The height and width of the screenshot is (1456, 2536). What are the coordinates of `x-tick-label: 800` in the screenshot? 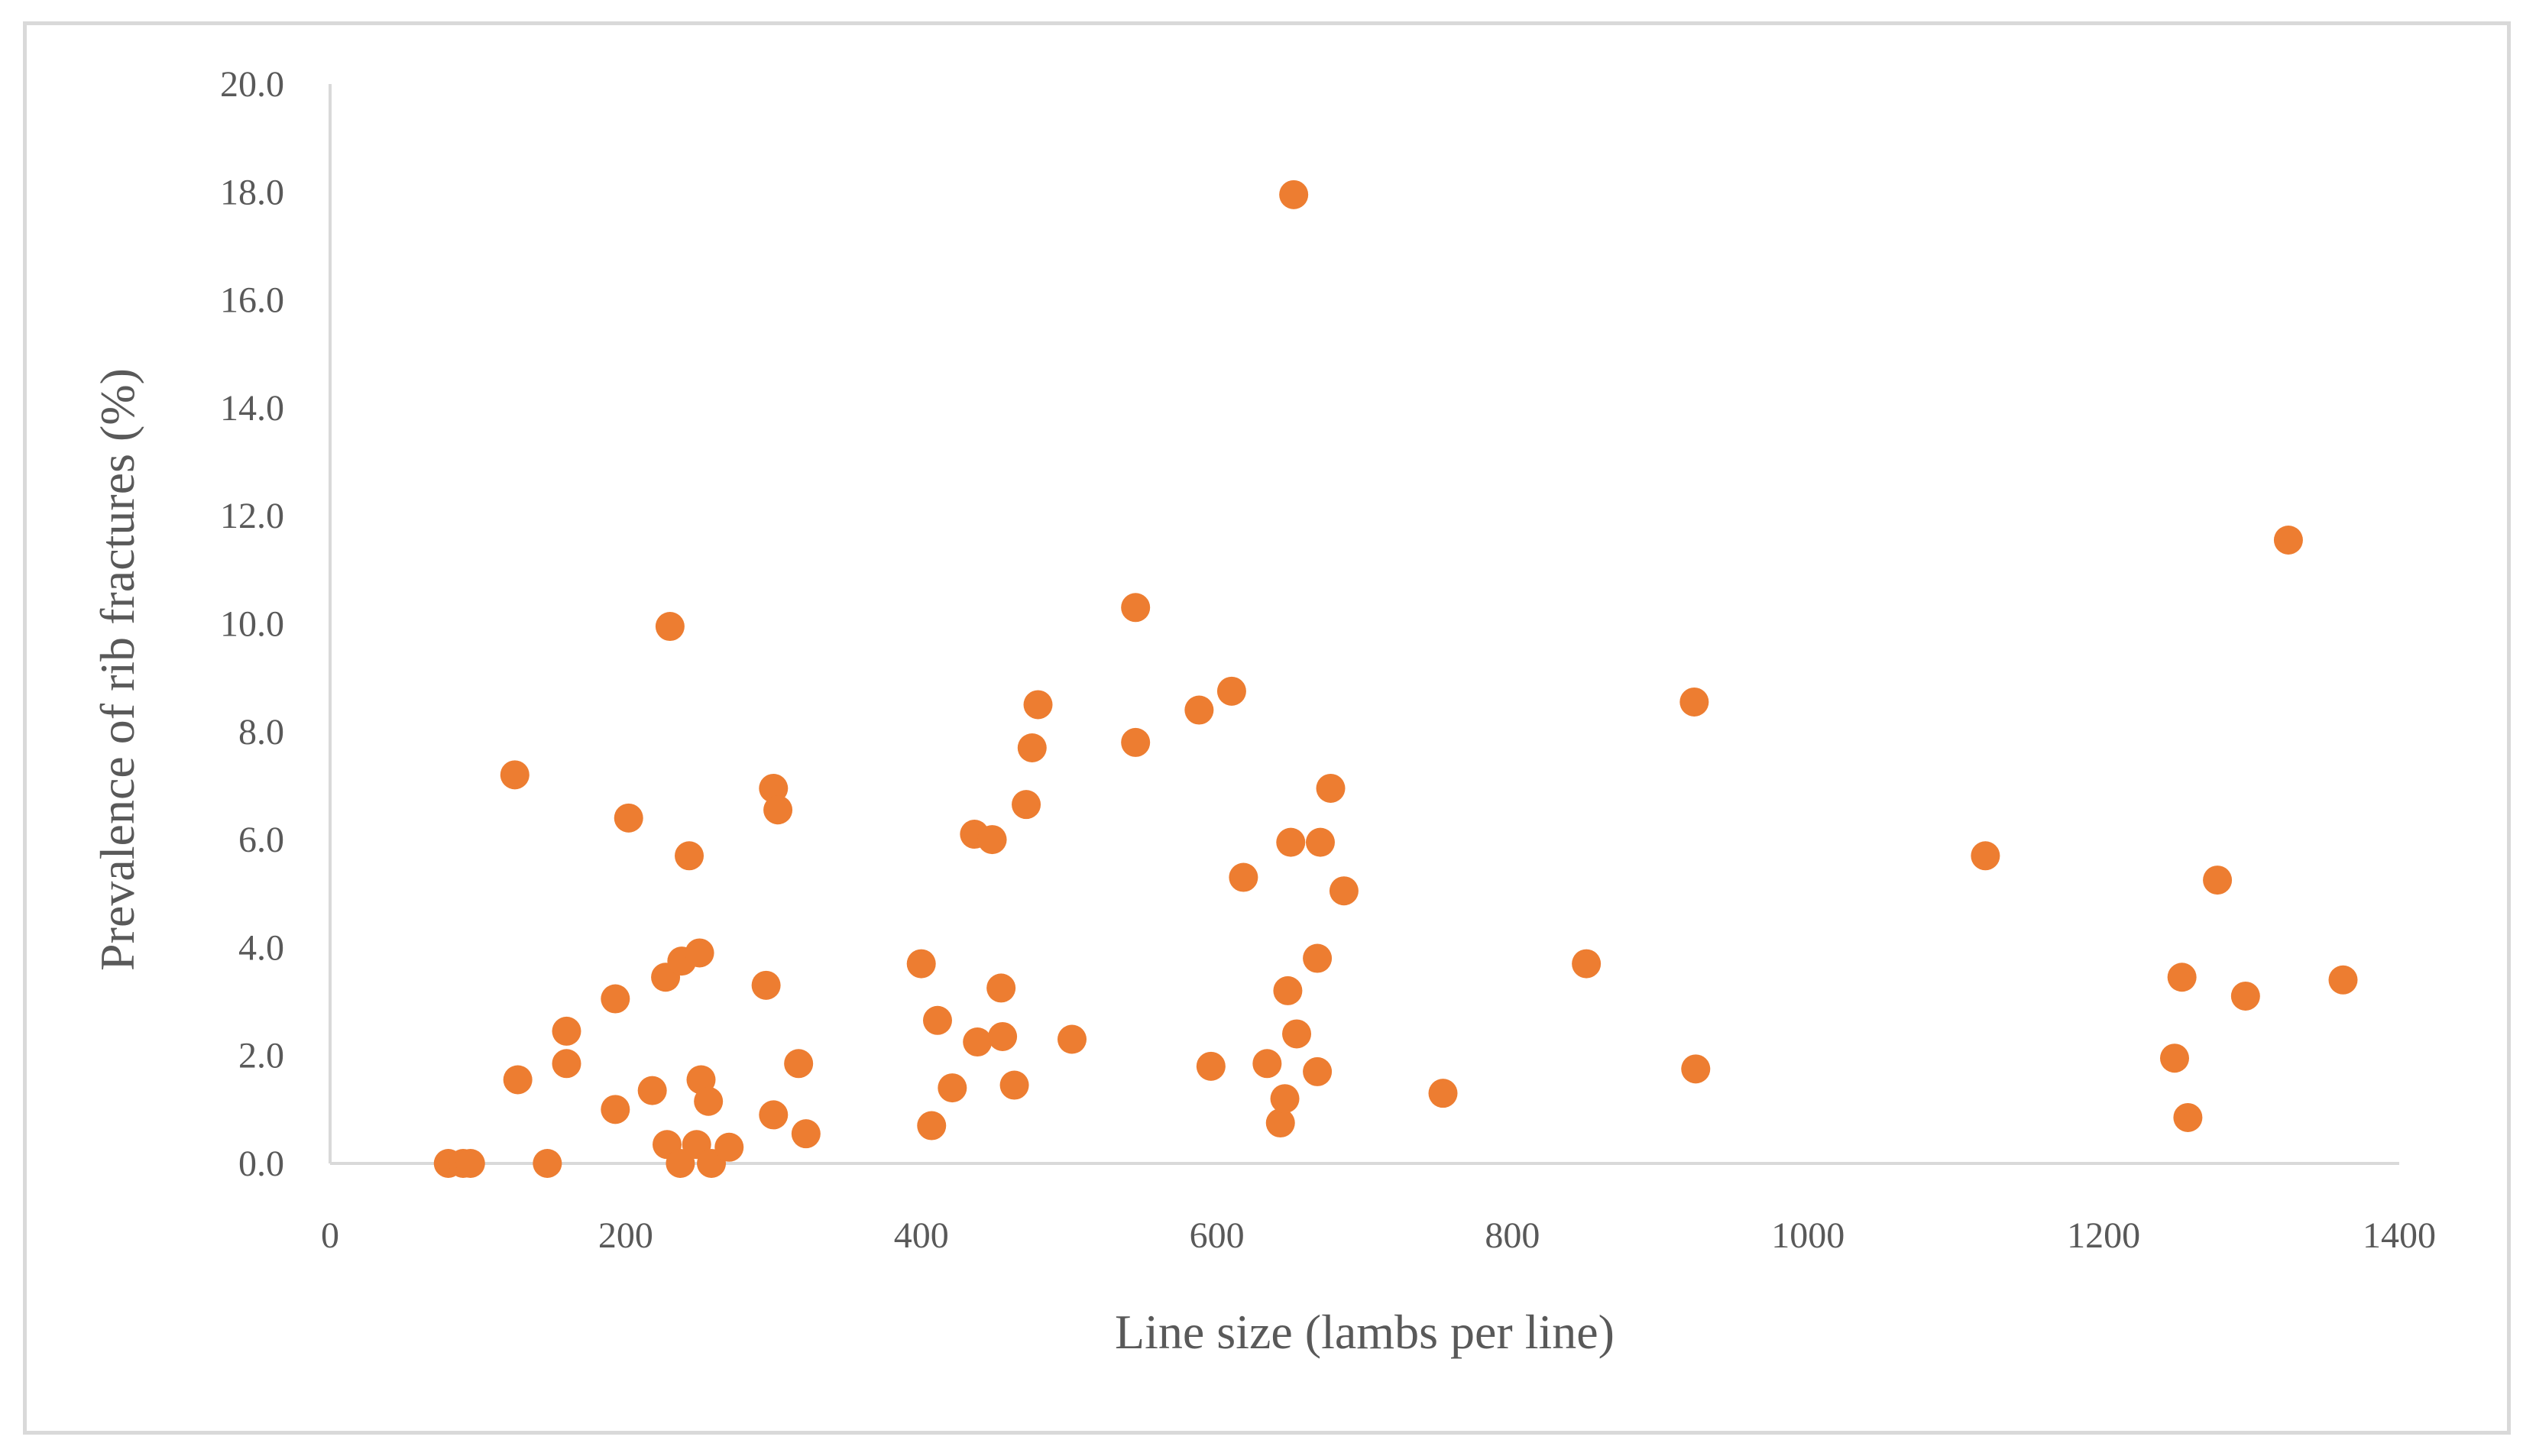 It's located at (1512, 1236).